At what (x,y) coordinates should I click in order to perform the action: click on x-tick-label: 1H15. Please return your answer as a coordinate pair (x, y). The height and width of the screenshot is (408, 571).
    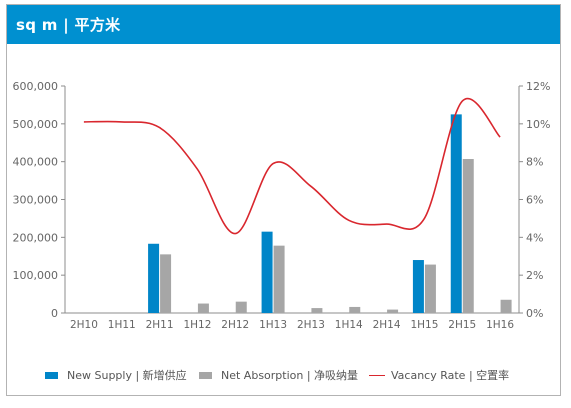
    Looking at the image, I should click on (424, 325).